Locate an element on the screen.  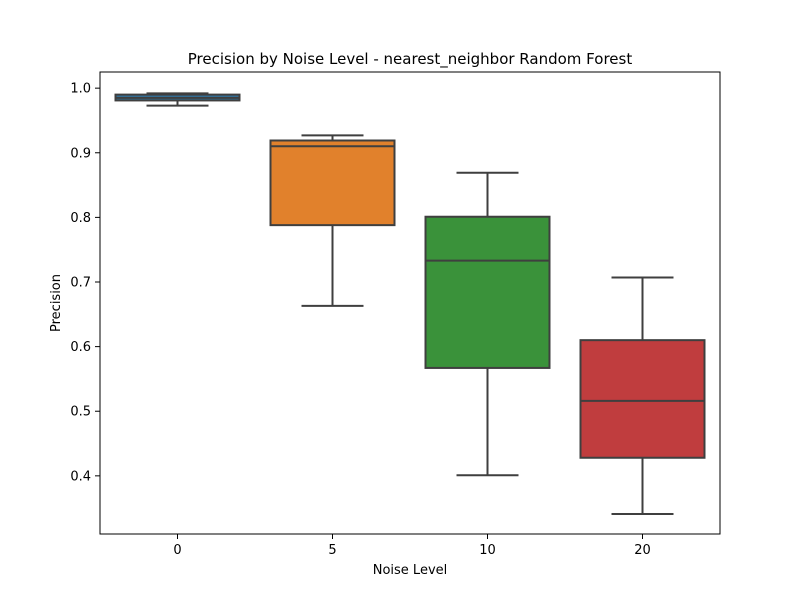
y-tick-label: 0.9 is located at coordinates (80, 153).